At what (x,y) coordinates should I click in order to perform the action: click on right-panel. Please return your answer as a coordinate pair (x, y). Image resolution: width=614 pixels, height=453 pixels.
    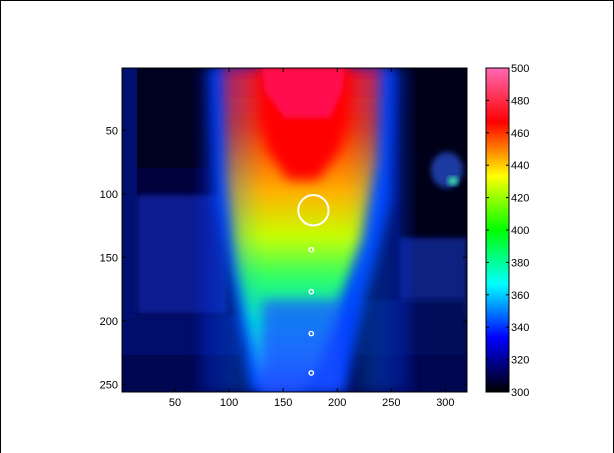
    Looking at the image, I should click on (433, 153).